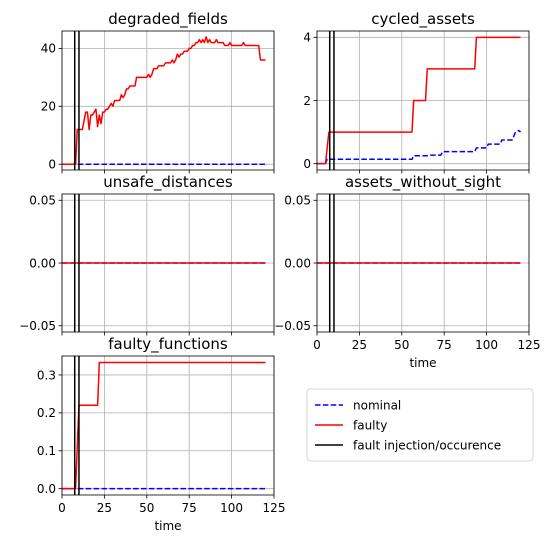  I want to click on y-tick-label: 40, so click(48, 49).